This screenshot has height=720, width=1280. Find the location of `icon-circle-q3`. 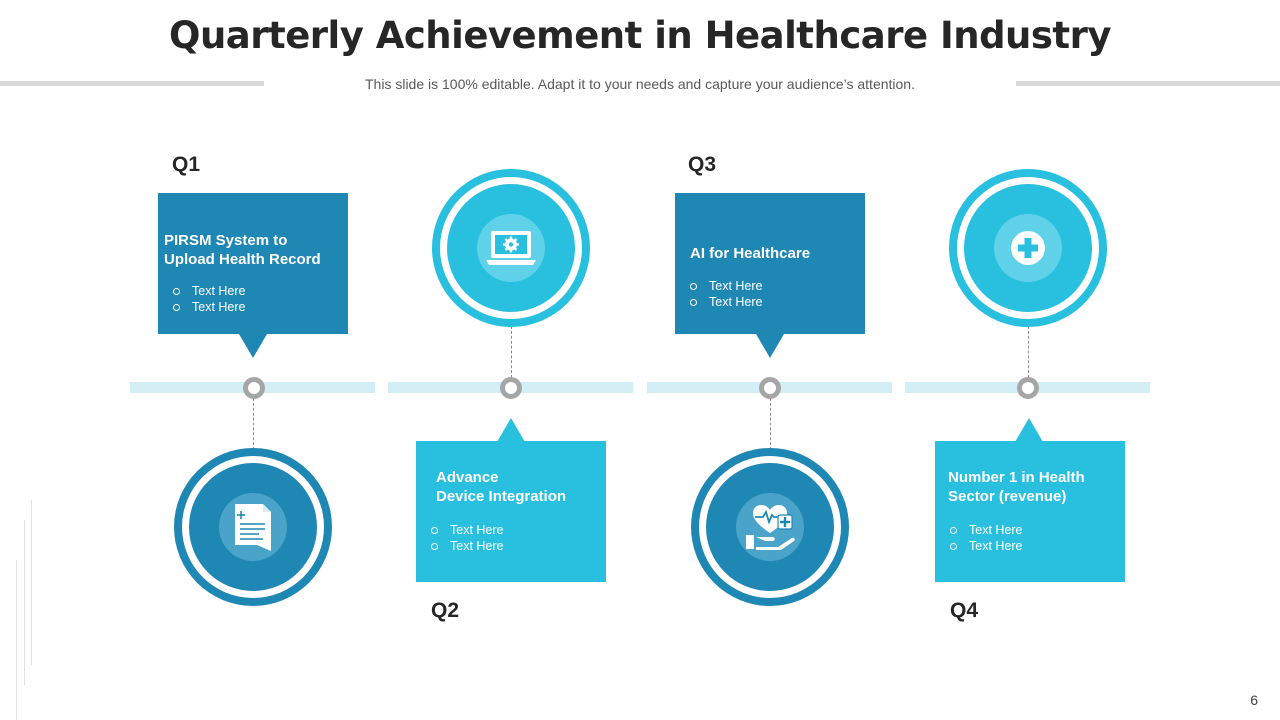

icon-circle-q3 is located at coordinates (770, 527).